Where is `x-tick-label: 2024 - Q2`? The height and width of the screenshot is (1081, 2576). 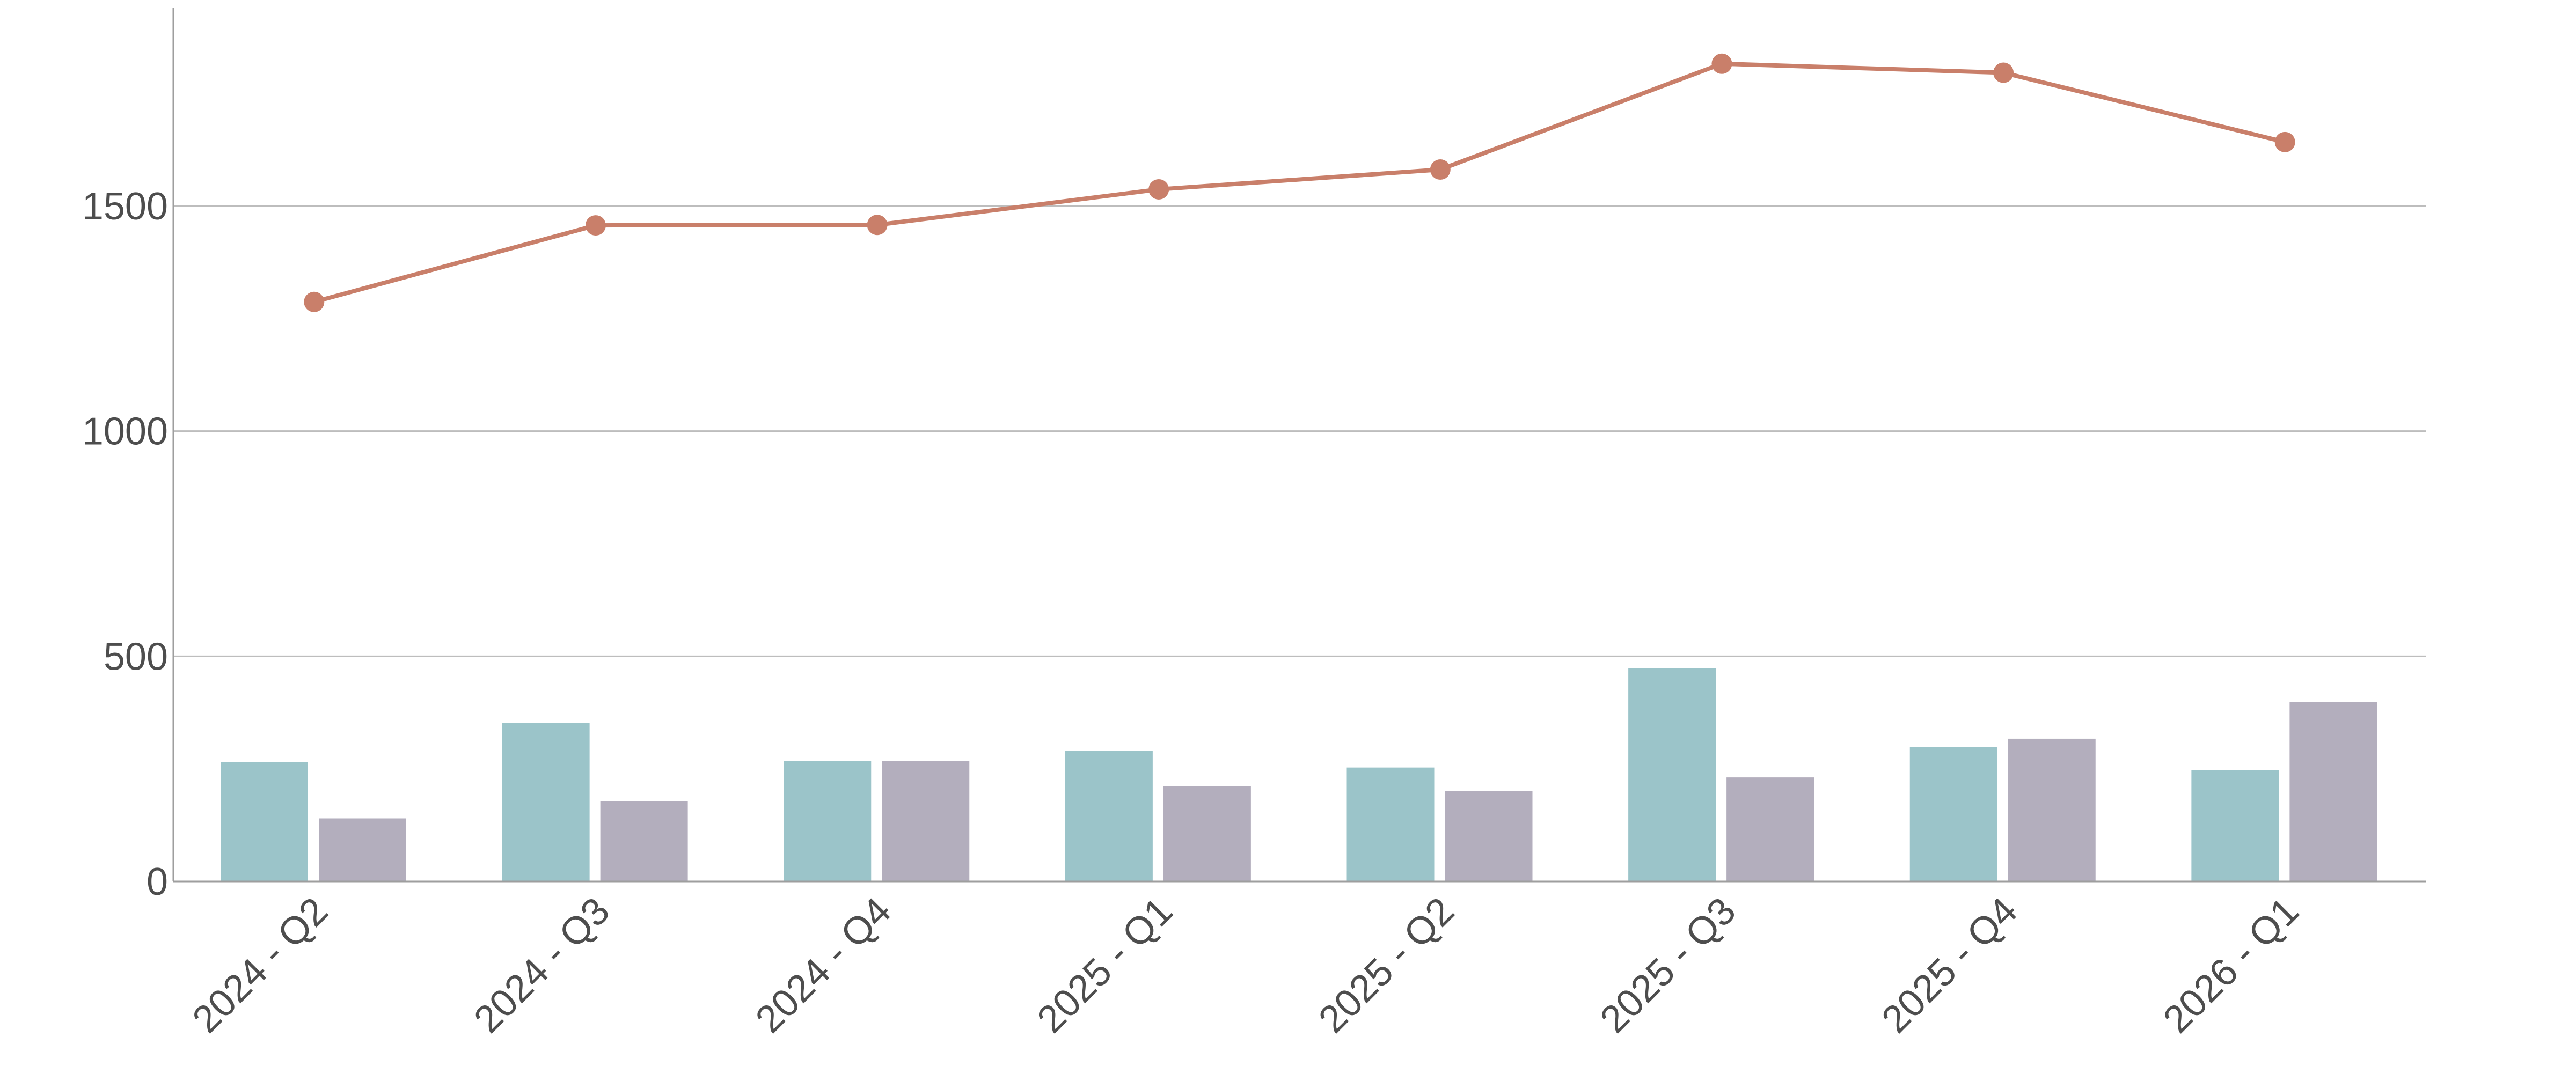
x-tick-label: 2024 - Q2 is located at coordinates (260, 965).